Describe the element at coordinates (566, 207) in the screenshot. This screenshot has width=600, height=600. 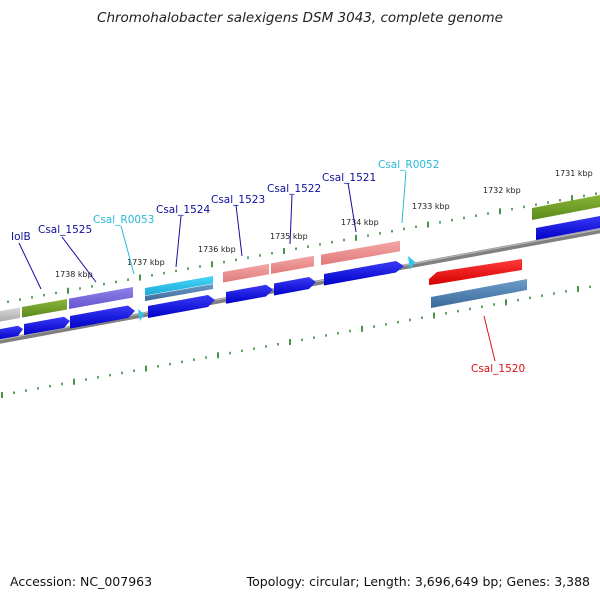
I see `feature-right-green` at that location.